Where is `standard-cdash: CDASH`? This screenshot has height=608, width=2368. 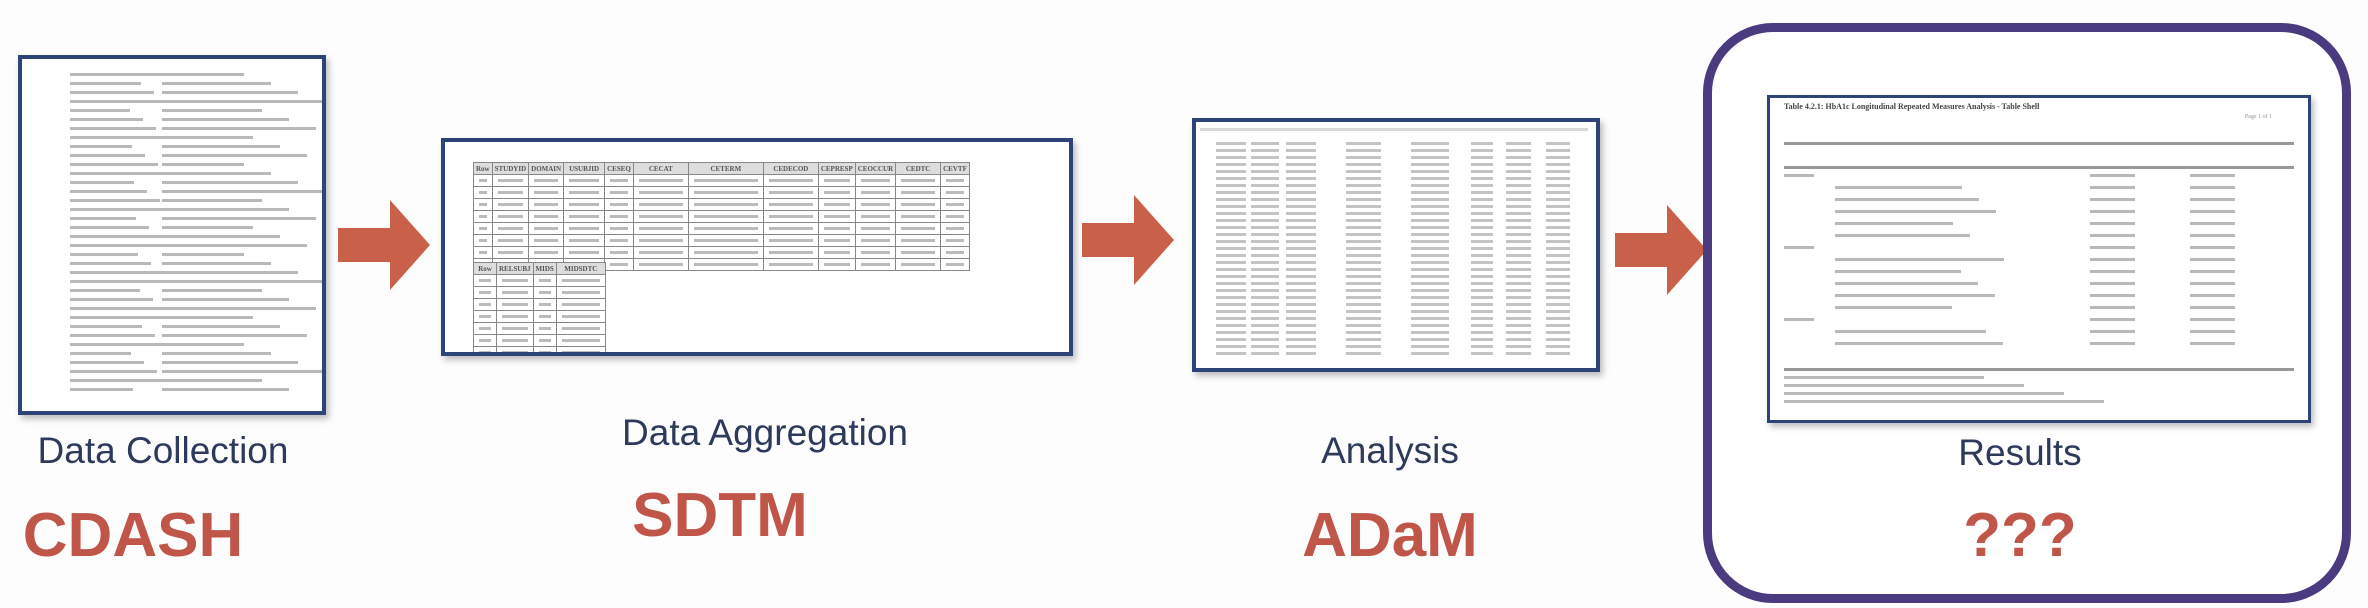 standard-cdash: CDASH is located at coordinates (133, 535).